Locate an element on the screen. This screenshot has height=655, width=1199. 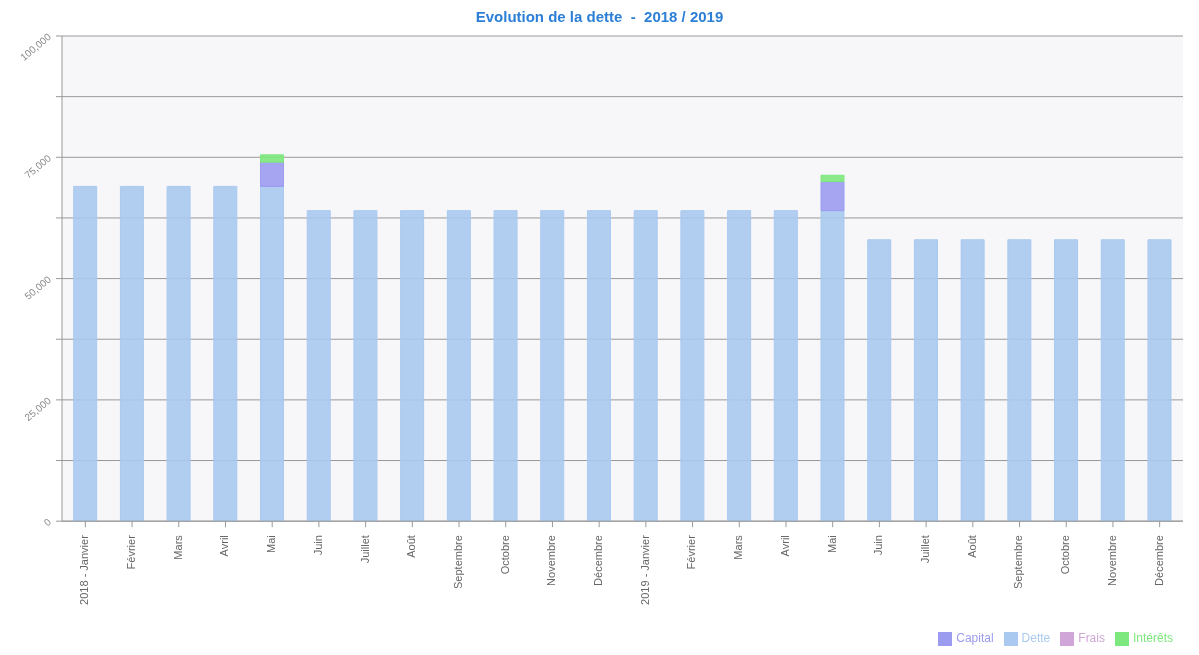
legend-label: Capital is located at coordinates (975, 638).